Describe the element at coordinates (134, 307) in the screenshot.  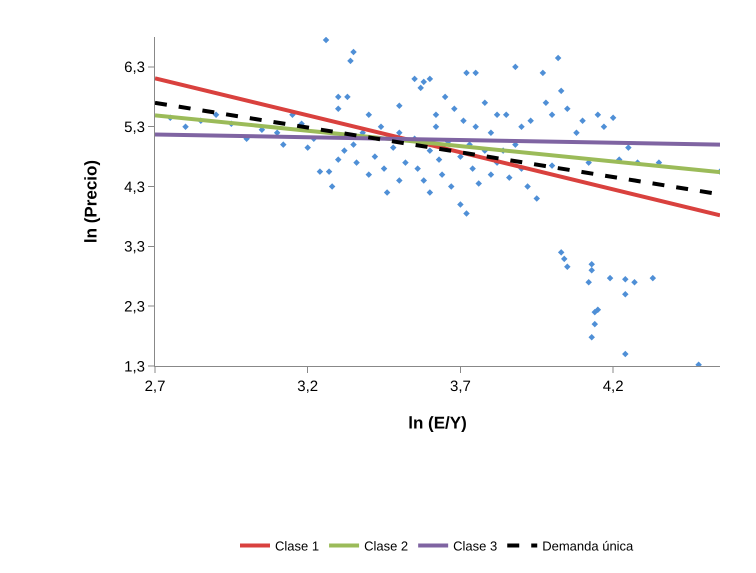
I see `y-tick-label: 2,3` at that location.